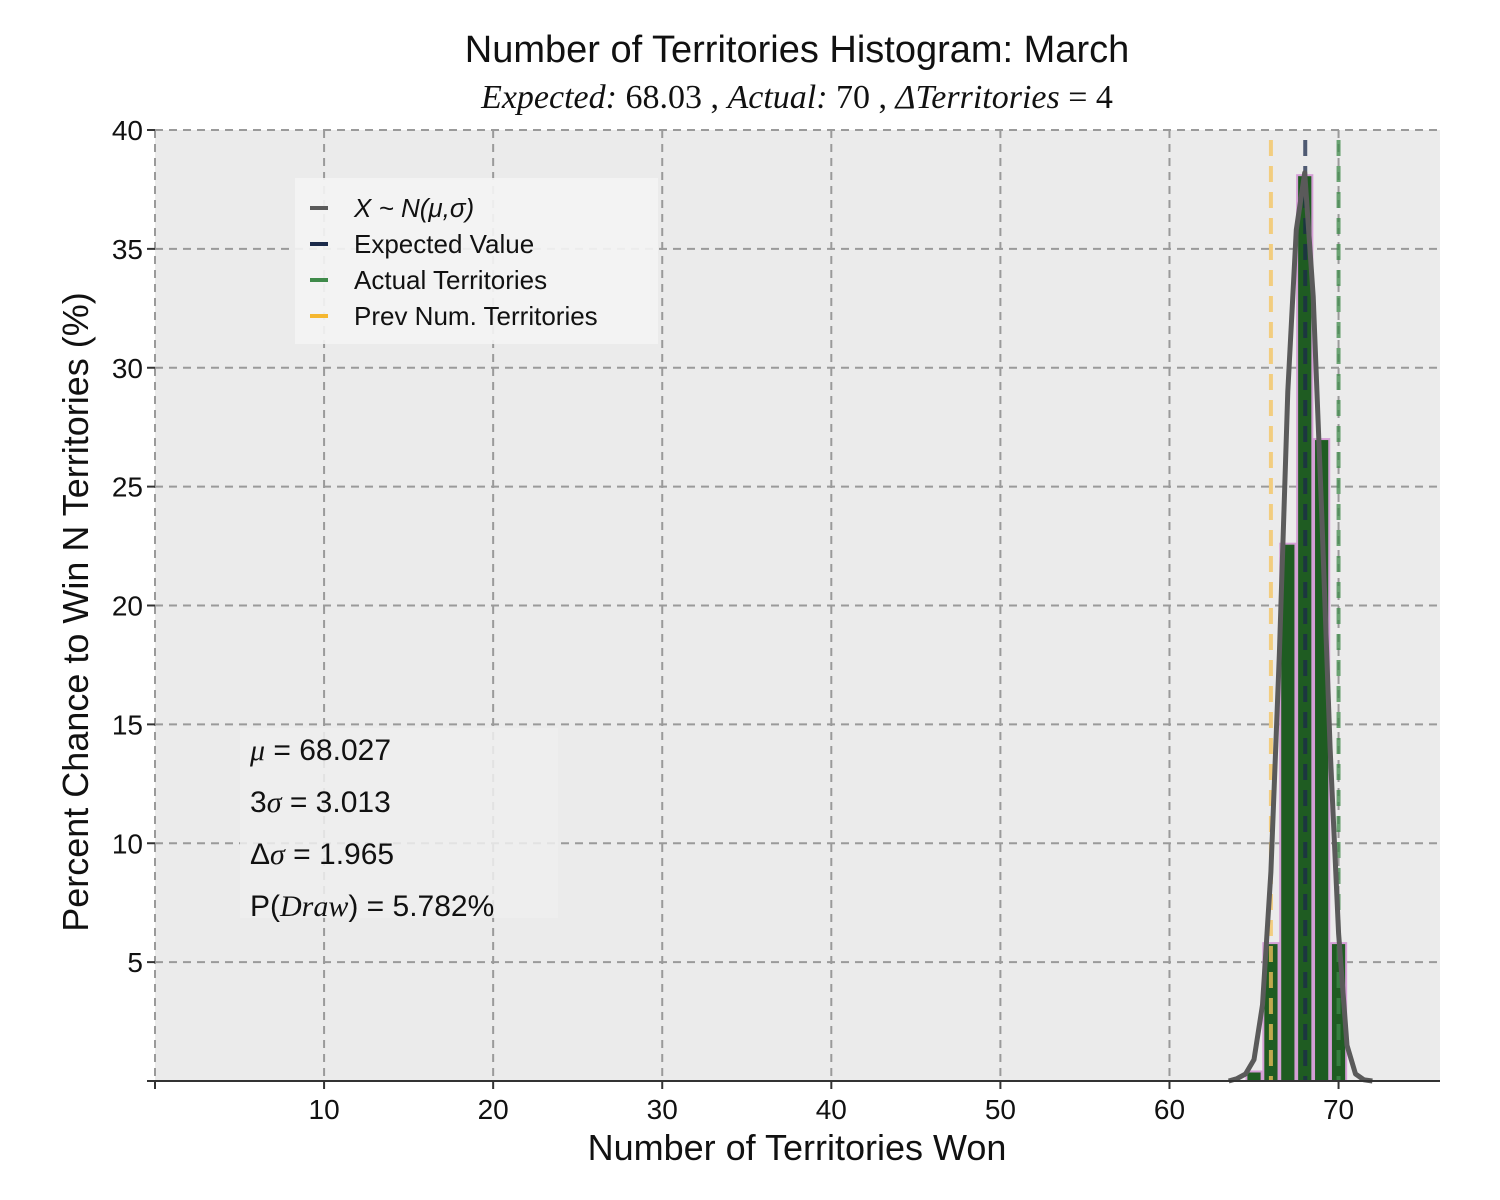  Describe the element at coordinates (977, 97) in the screenshot. I see `subtitle-delta-label: ΔTerritories` at that location.